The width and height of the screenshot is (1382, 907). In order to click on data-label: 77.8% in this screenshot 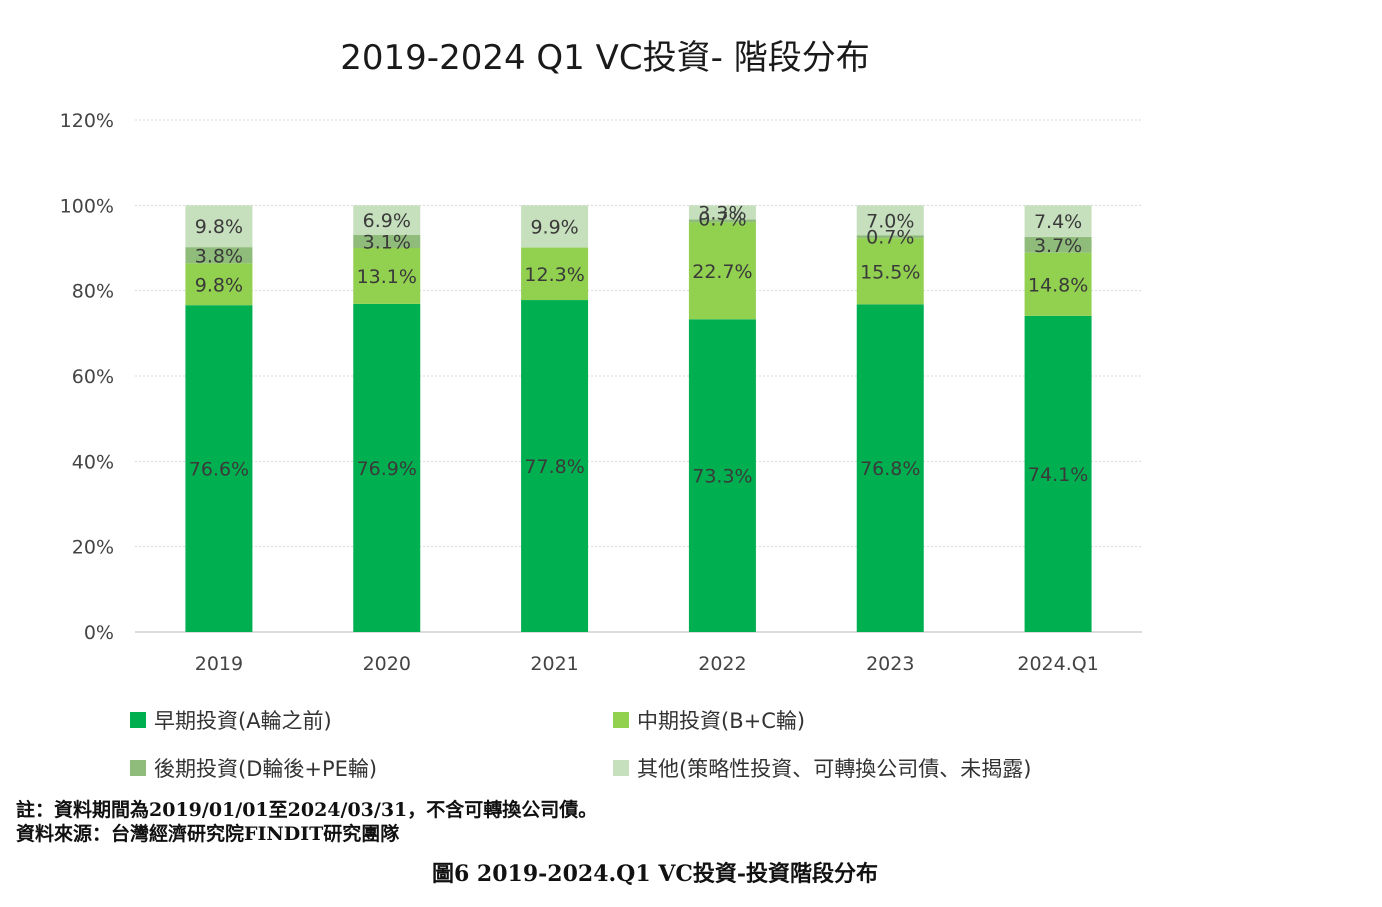, I will do `click(554, 467)`.